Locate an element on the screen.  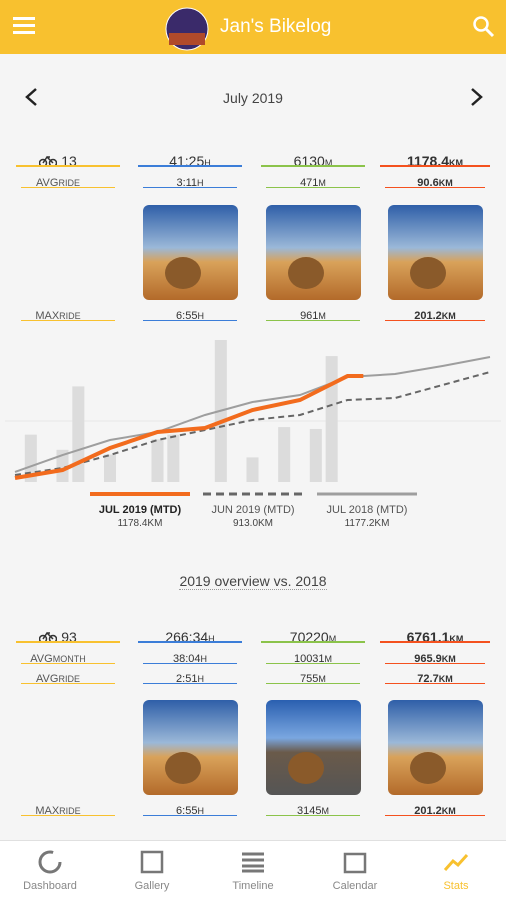
stat-cell: 961M is located at coordinates (313, 316).